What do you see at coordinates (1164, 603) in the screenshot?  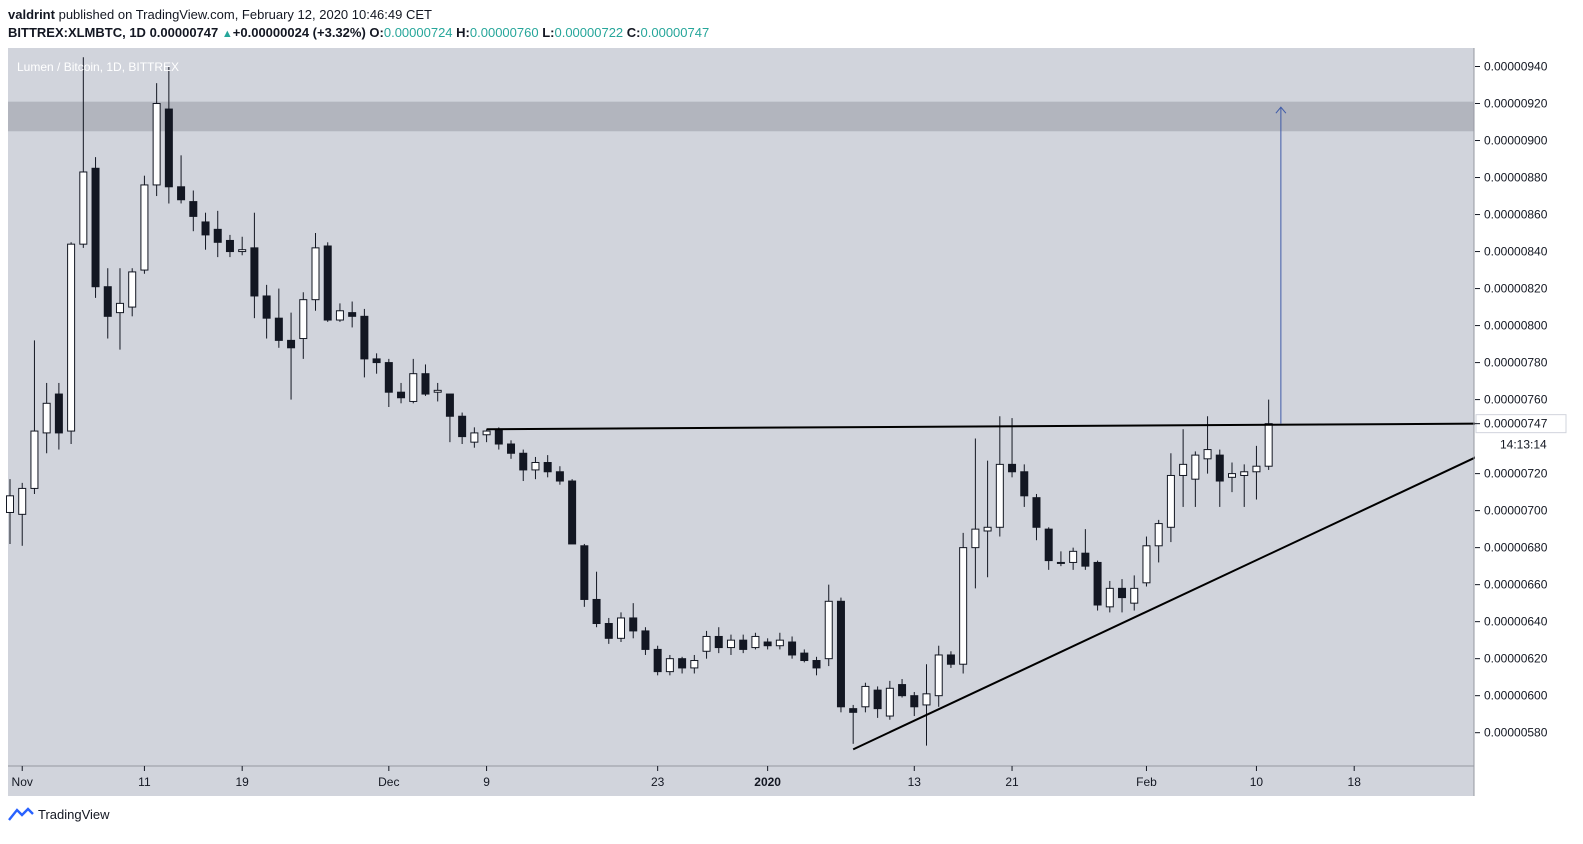 I see `support-trendline` at bounding box center [1164, 603].